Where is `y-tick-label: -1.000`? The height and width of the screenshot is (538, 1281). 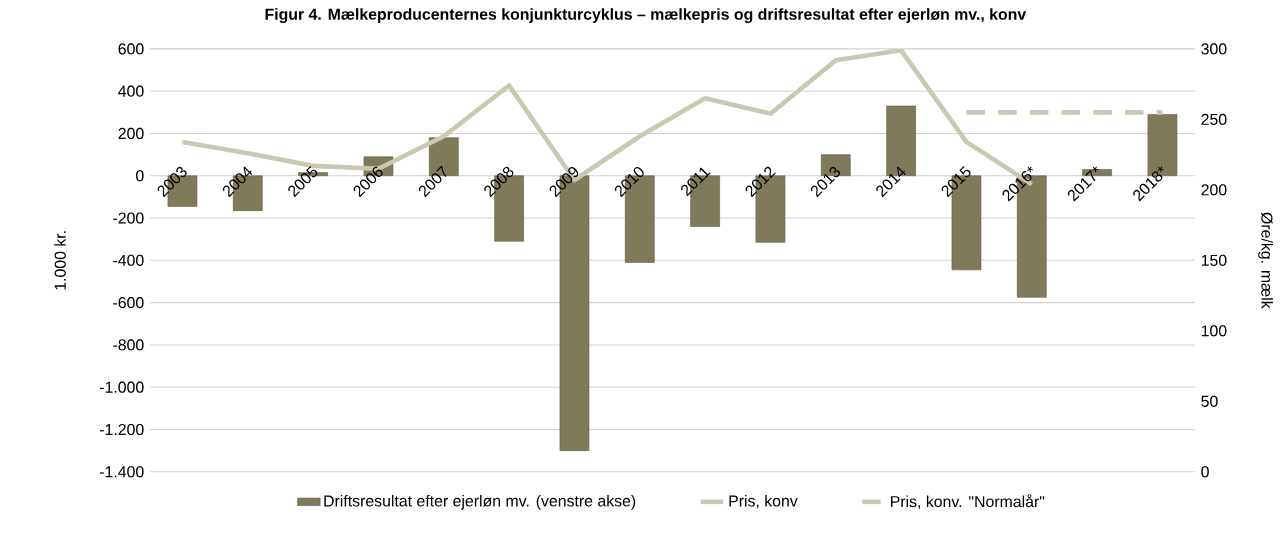
y-tick-label: -1.000 is located at coordinates (121, 387).